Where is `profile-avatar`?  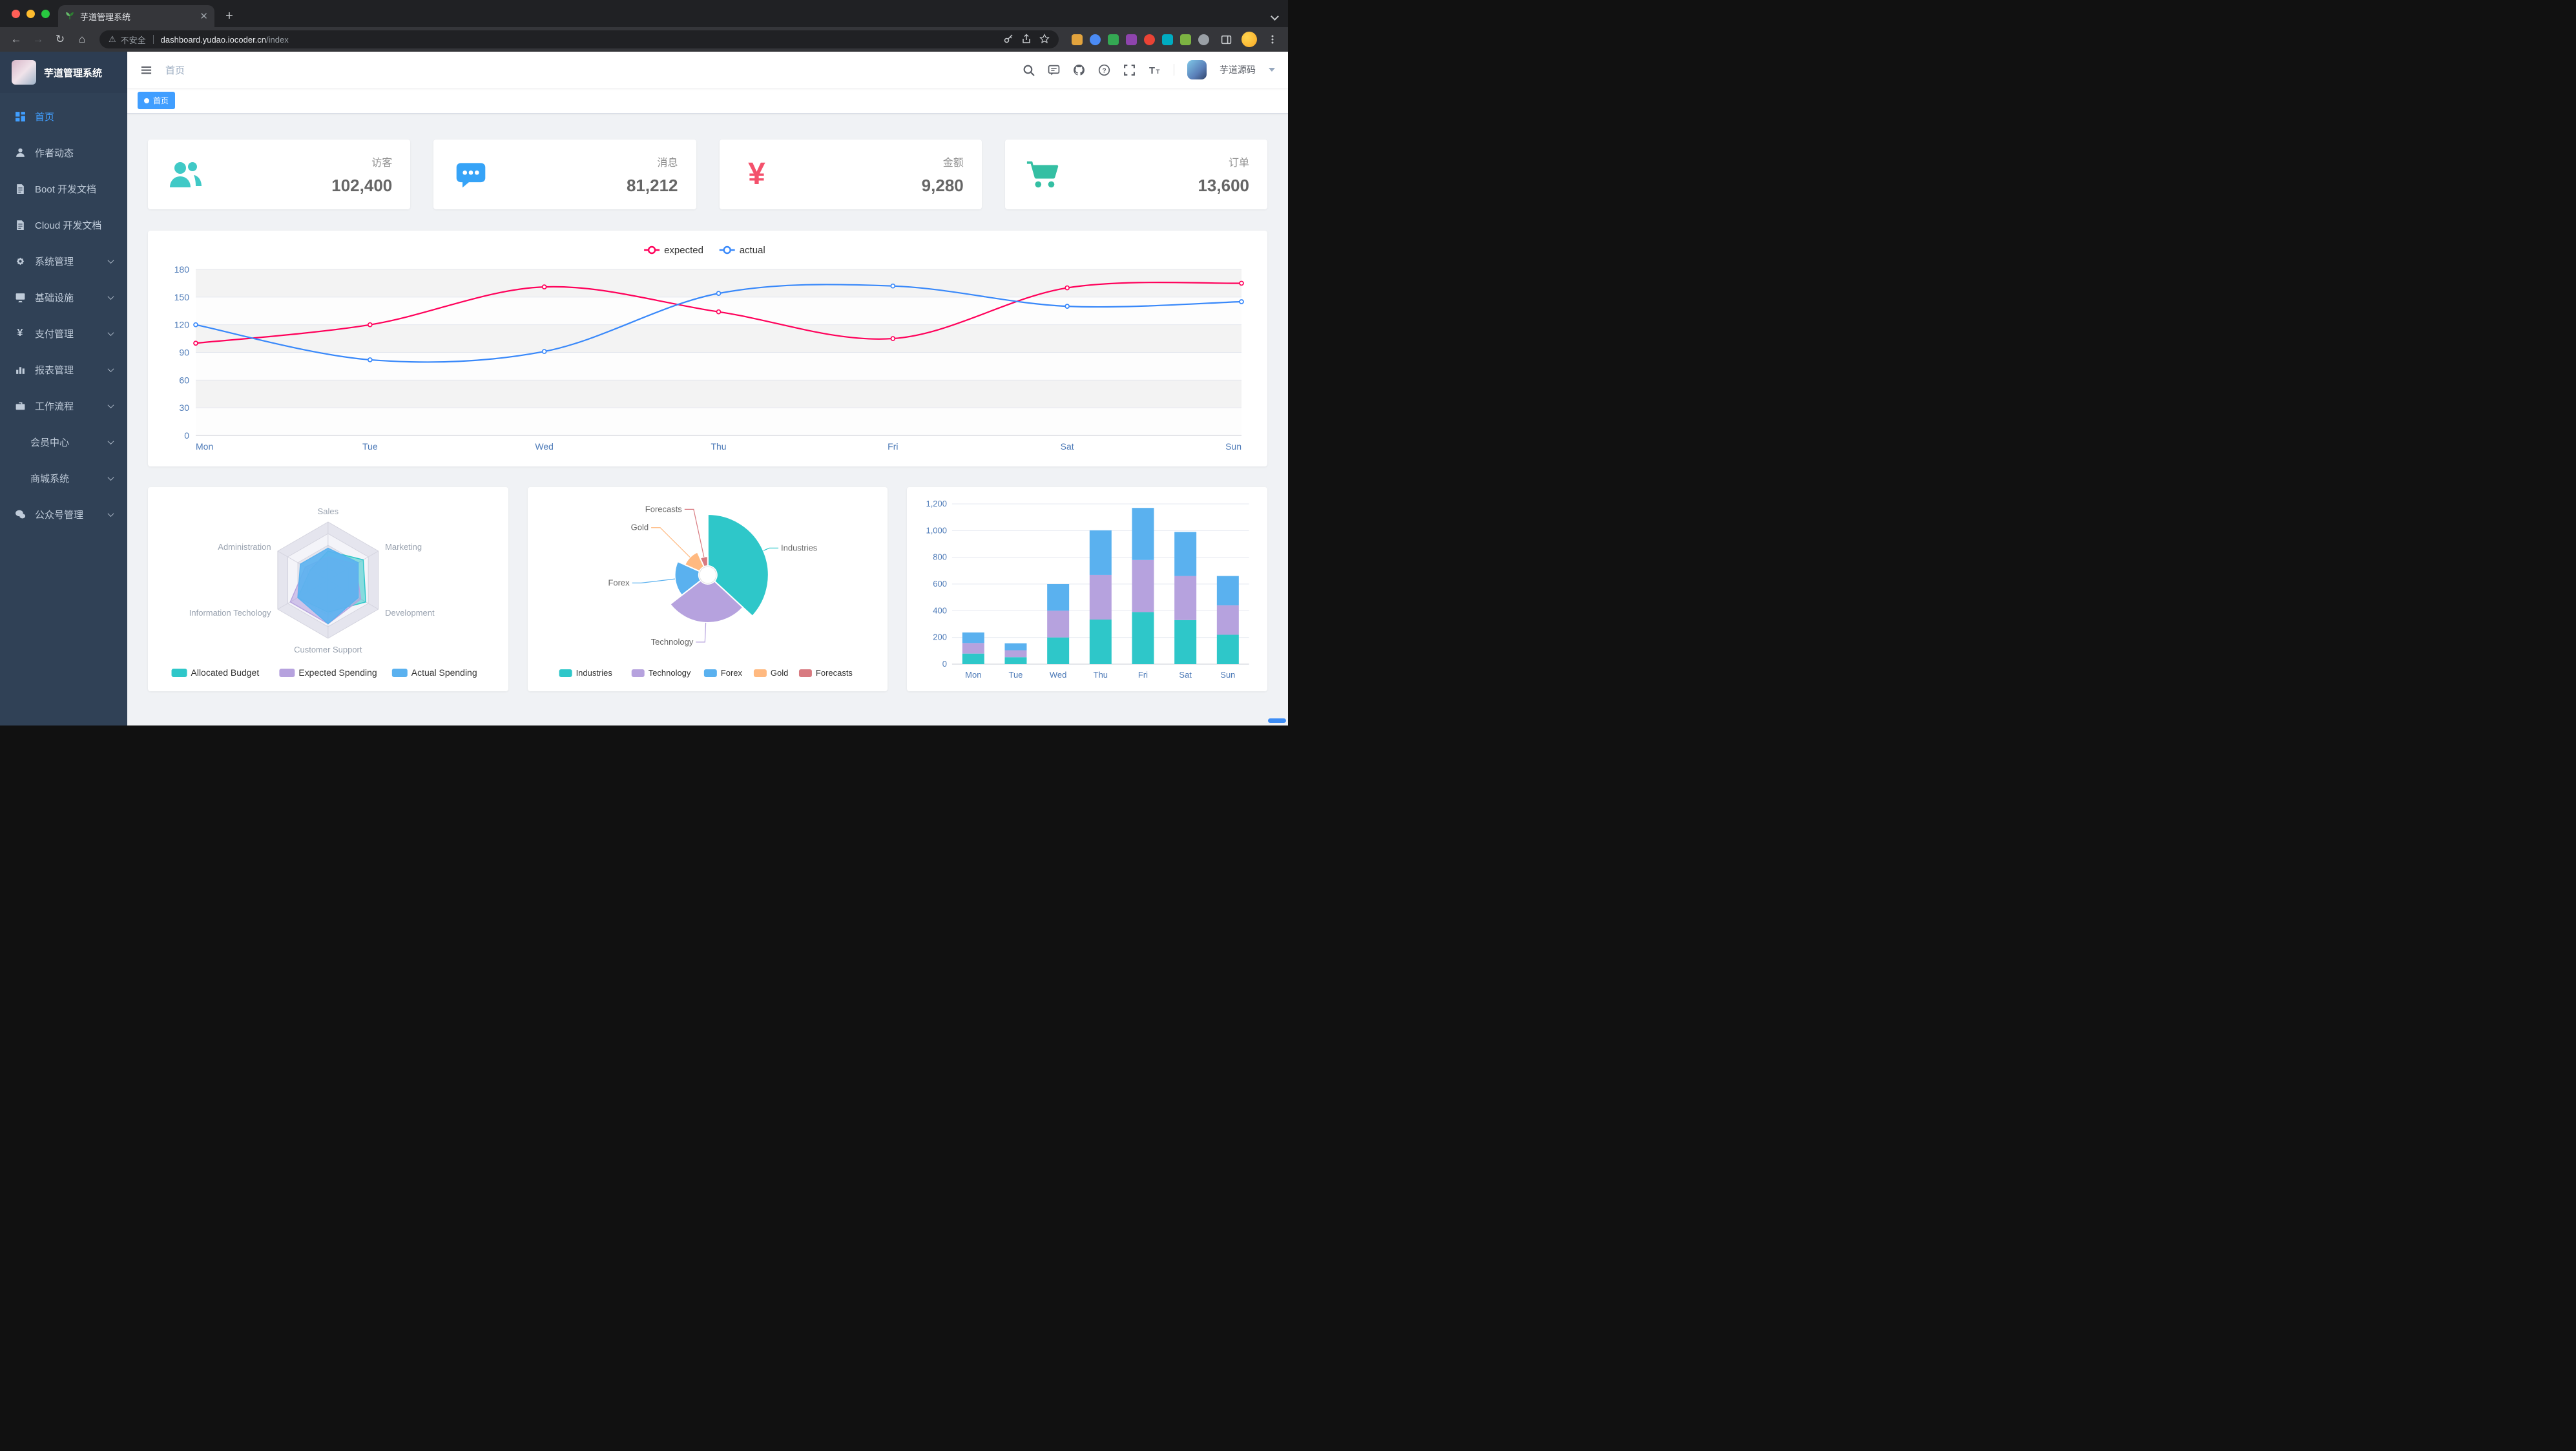
profile-avatar is located at coordinates (1249, 39).